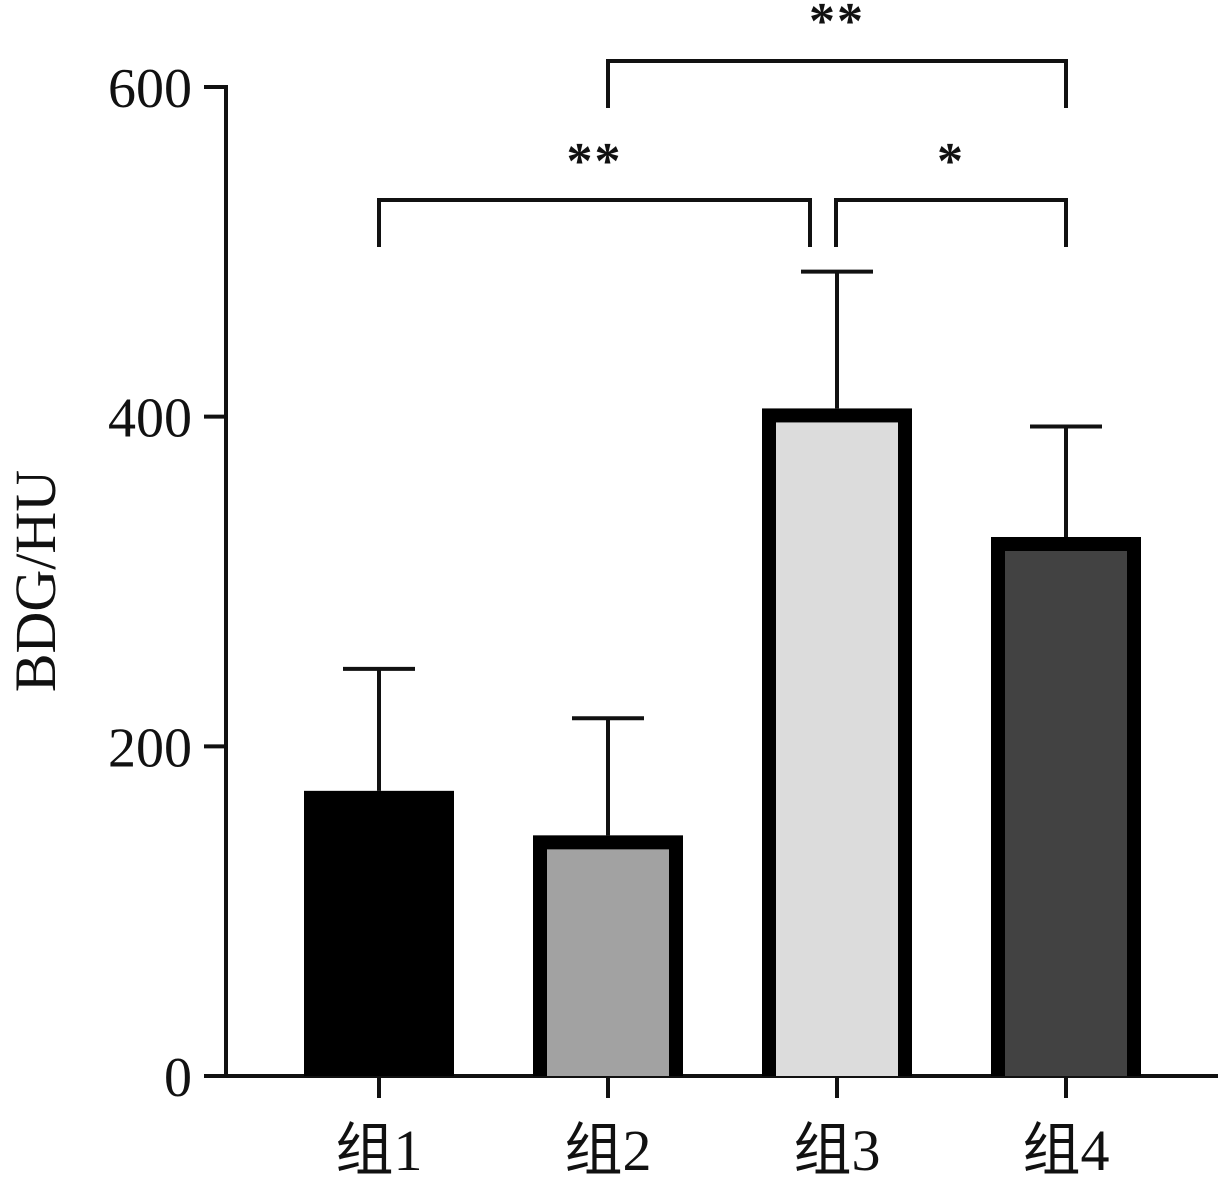 This screenshot has height=1186, width=1220. What do you see at coordinates (150, 748) in the screenshot?
I see `y-tick-label: 200` at bounding box center [150, 748].